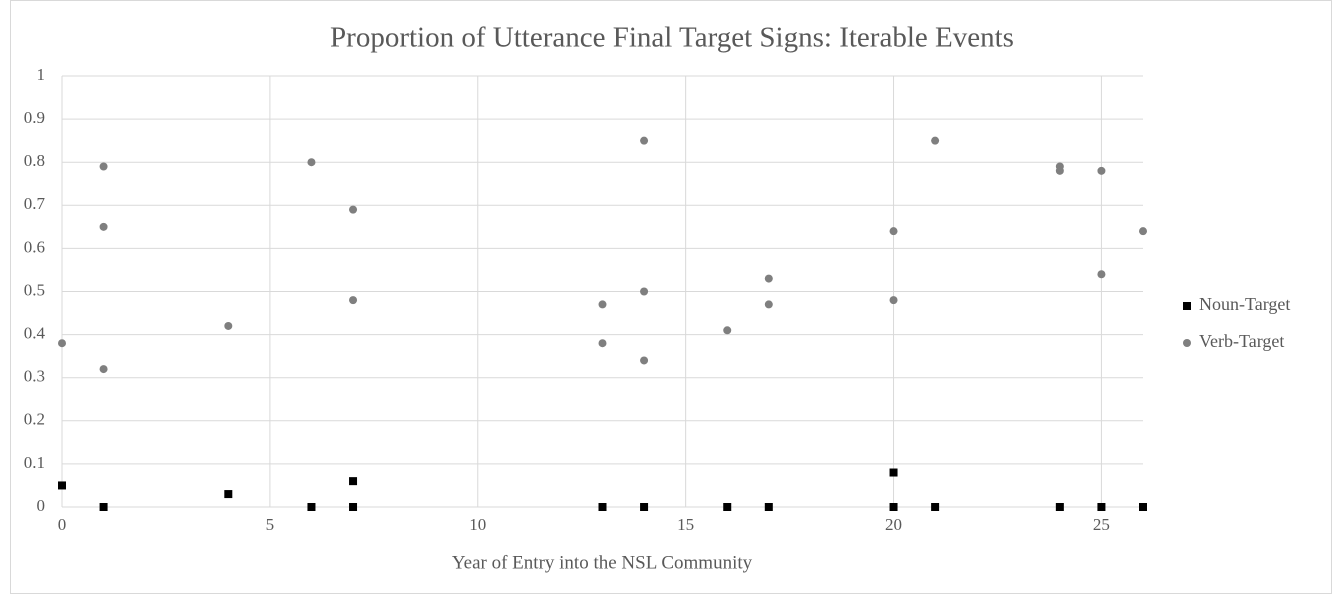 This screenshot has width=1342, height=596. What do you see at coordinates (34, 462) in the screenshot?
I see `y-tick-label: 0.1` at bounding box center [34, 462].